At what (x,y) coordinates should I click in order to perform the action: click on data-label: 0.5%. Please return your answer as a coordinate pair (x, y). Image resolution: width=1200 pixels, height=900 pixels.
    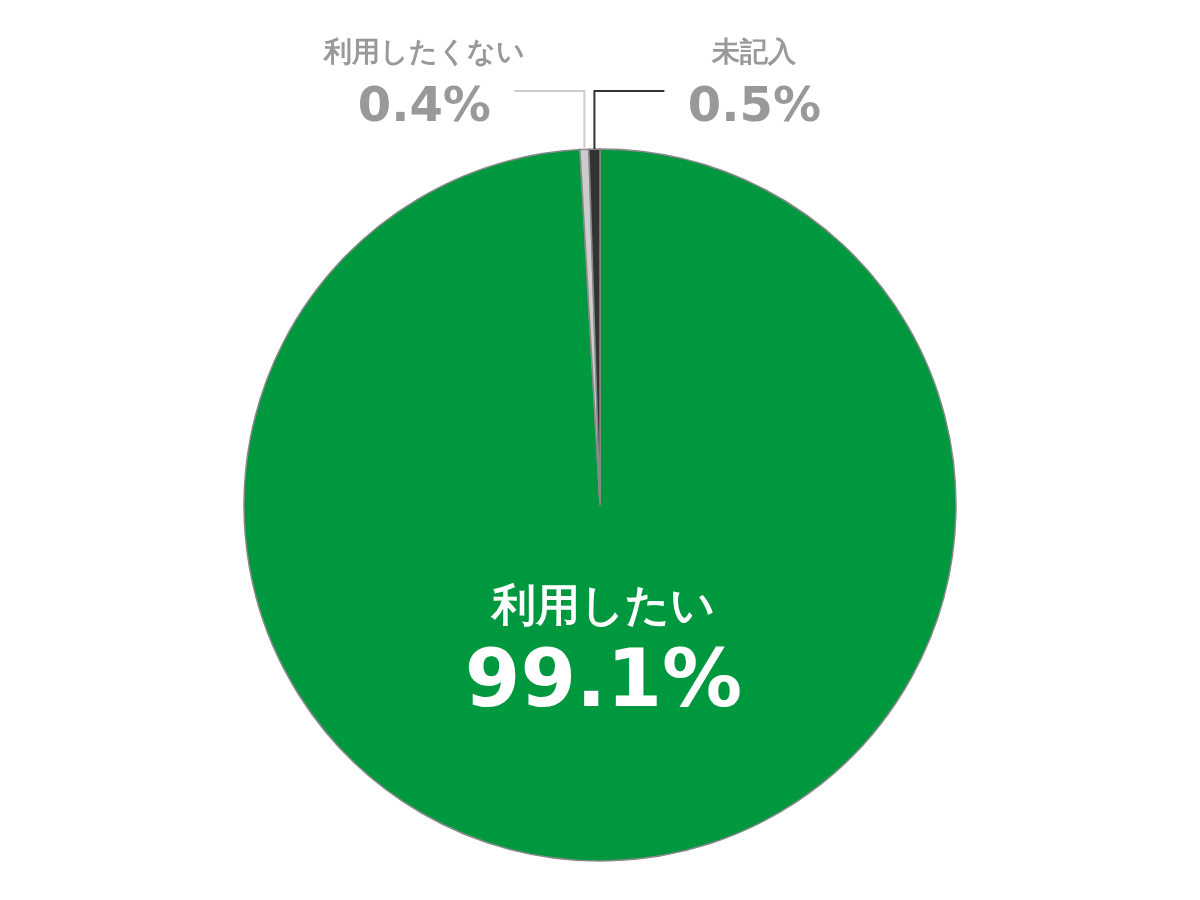
    Looking at the image, I should click on (754, 104).